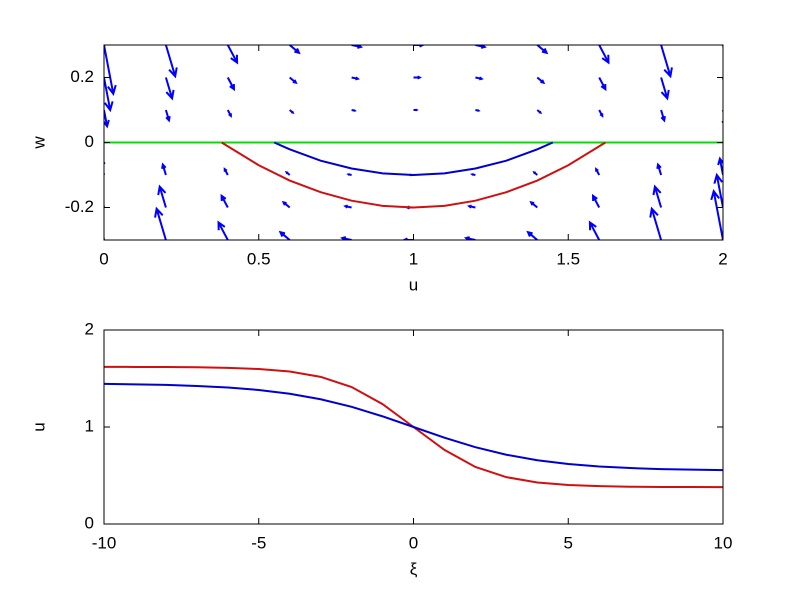 The height and width of the screenshot is (599, 799). Describe the element at coordinates (104, 542) in the screenshot. I see `x-tick-label: -10` at that location.